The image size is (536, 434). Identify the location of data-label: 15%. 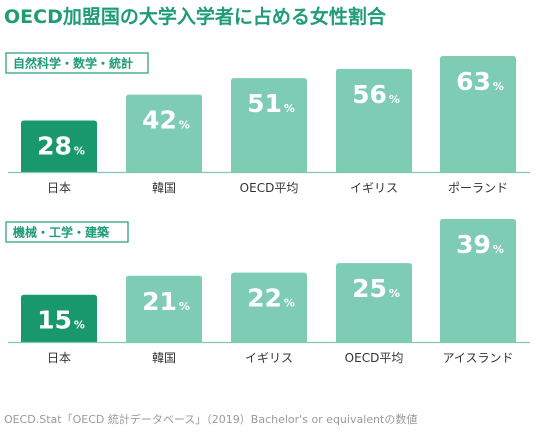
(61, 320).